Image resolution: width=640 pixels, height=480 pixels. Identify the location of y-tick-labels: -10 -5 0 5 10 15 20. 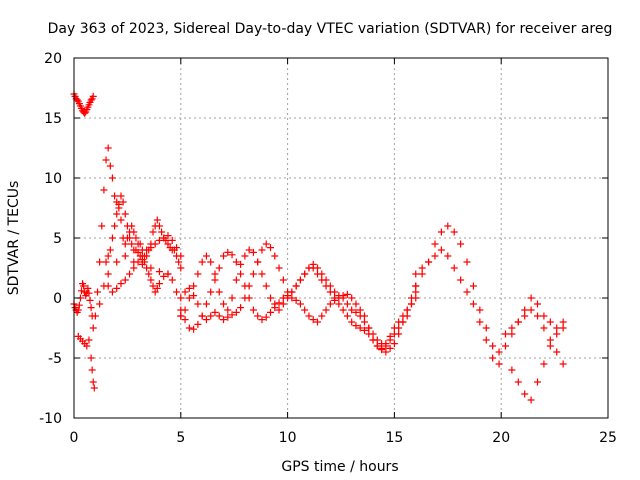
(50, 239).